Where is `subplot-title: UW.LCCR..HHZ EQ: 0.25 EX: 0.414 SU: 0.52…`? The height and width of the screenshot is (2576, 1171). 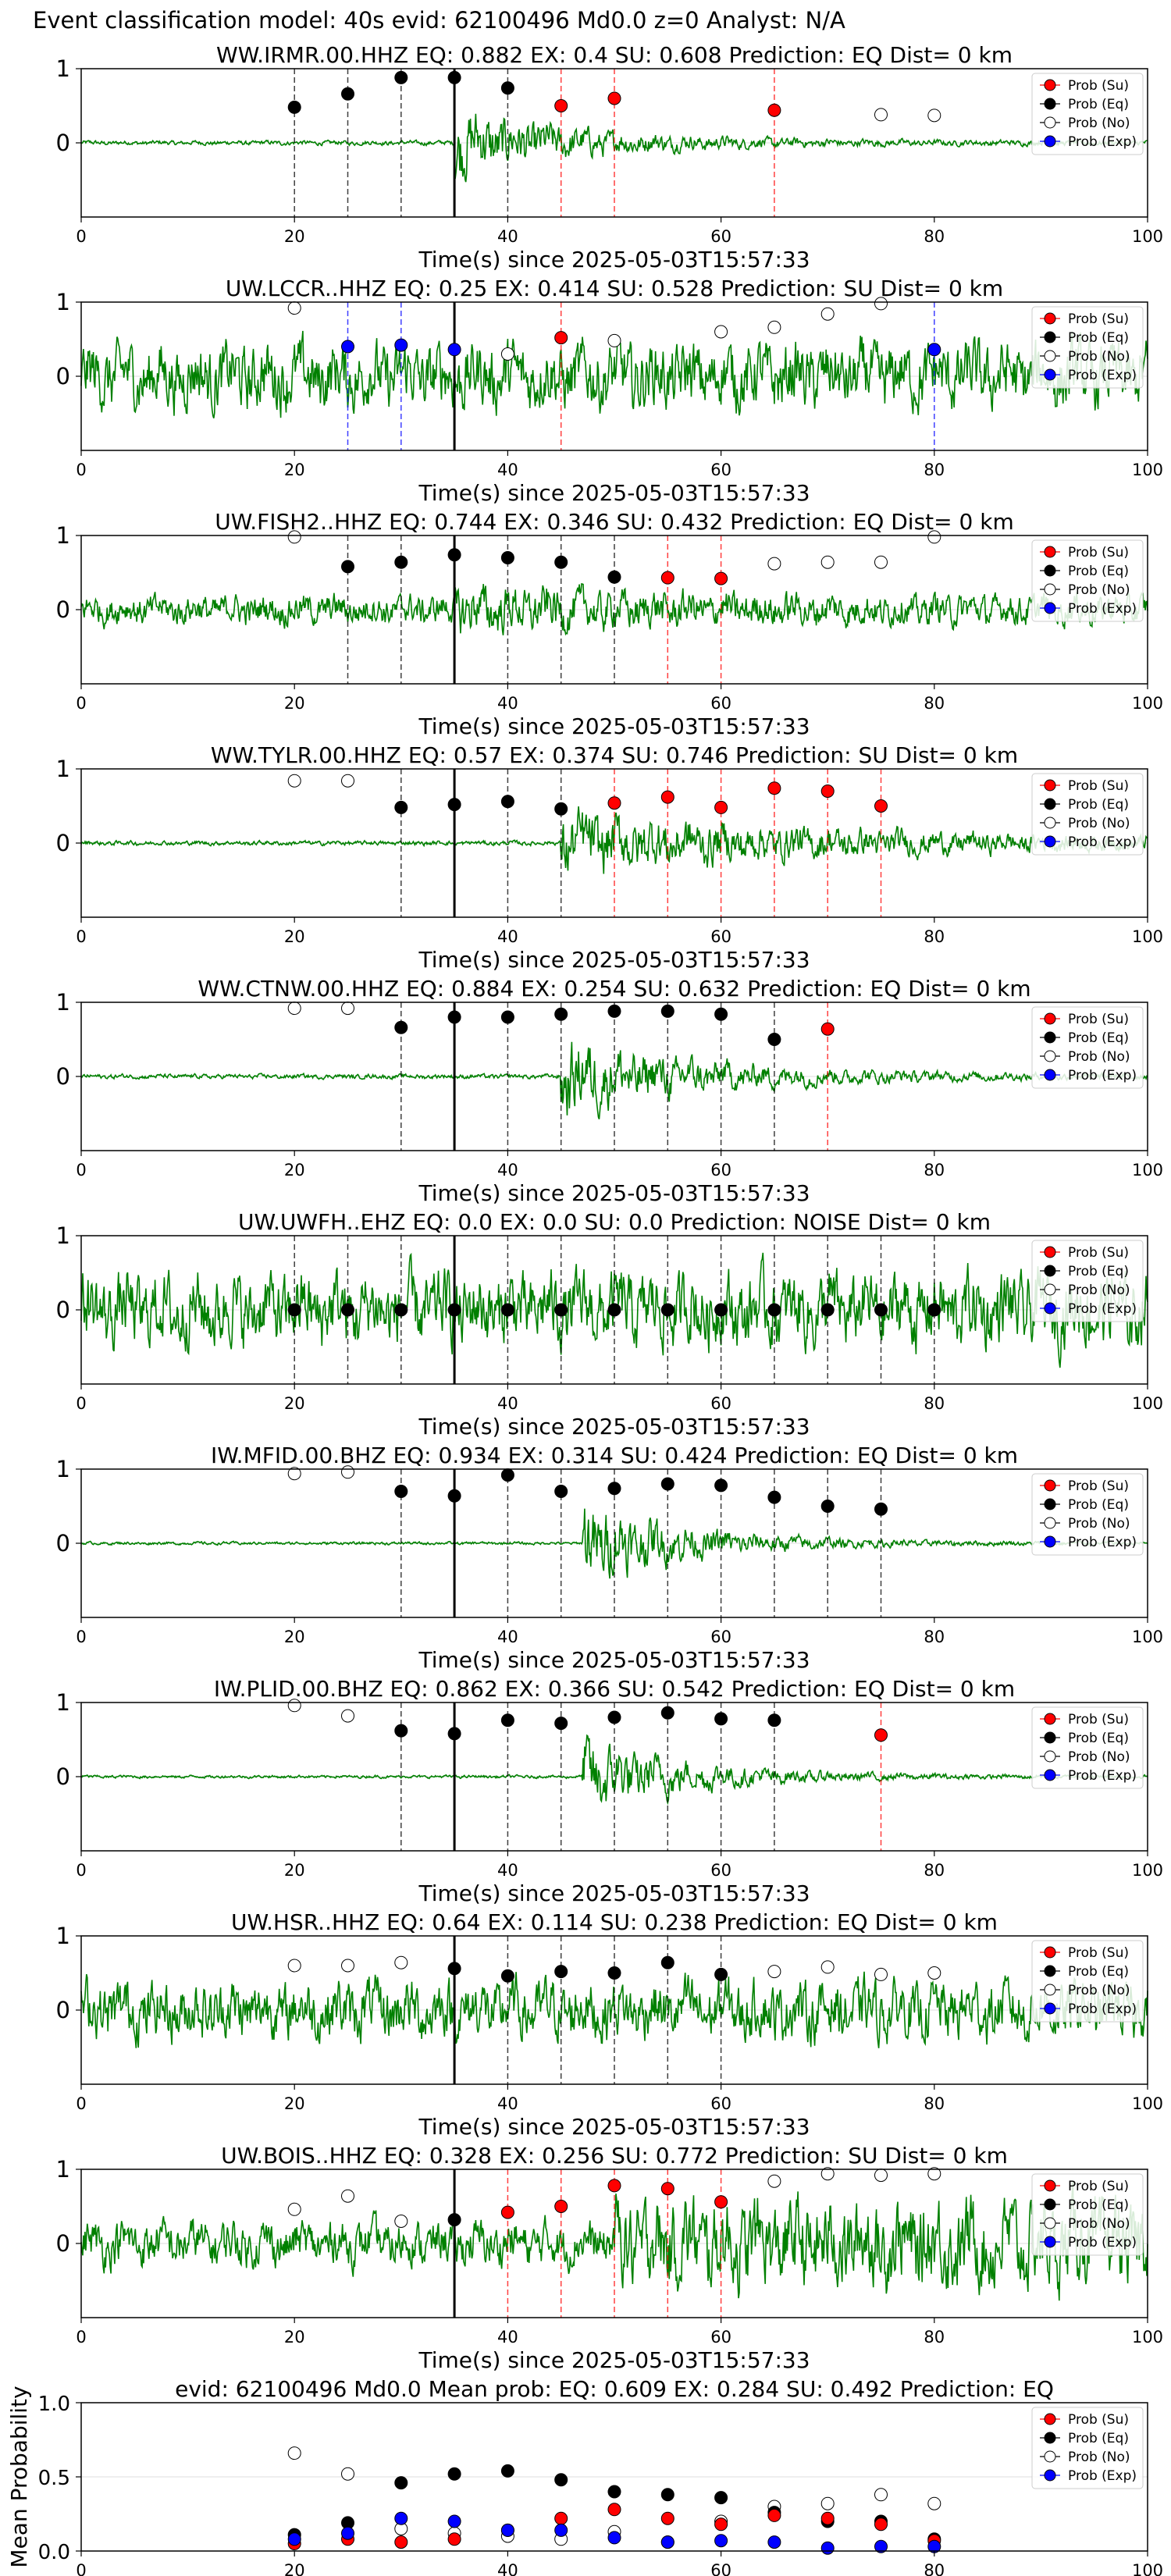
subplot-title: UW.LCCR..HHZ EQ: 0.25 EX: 0.414 SU: 0.52… is located at coordinates (614, 288).